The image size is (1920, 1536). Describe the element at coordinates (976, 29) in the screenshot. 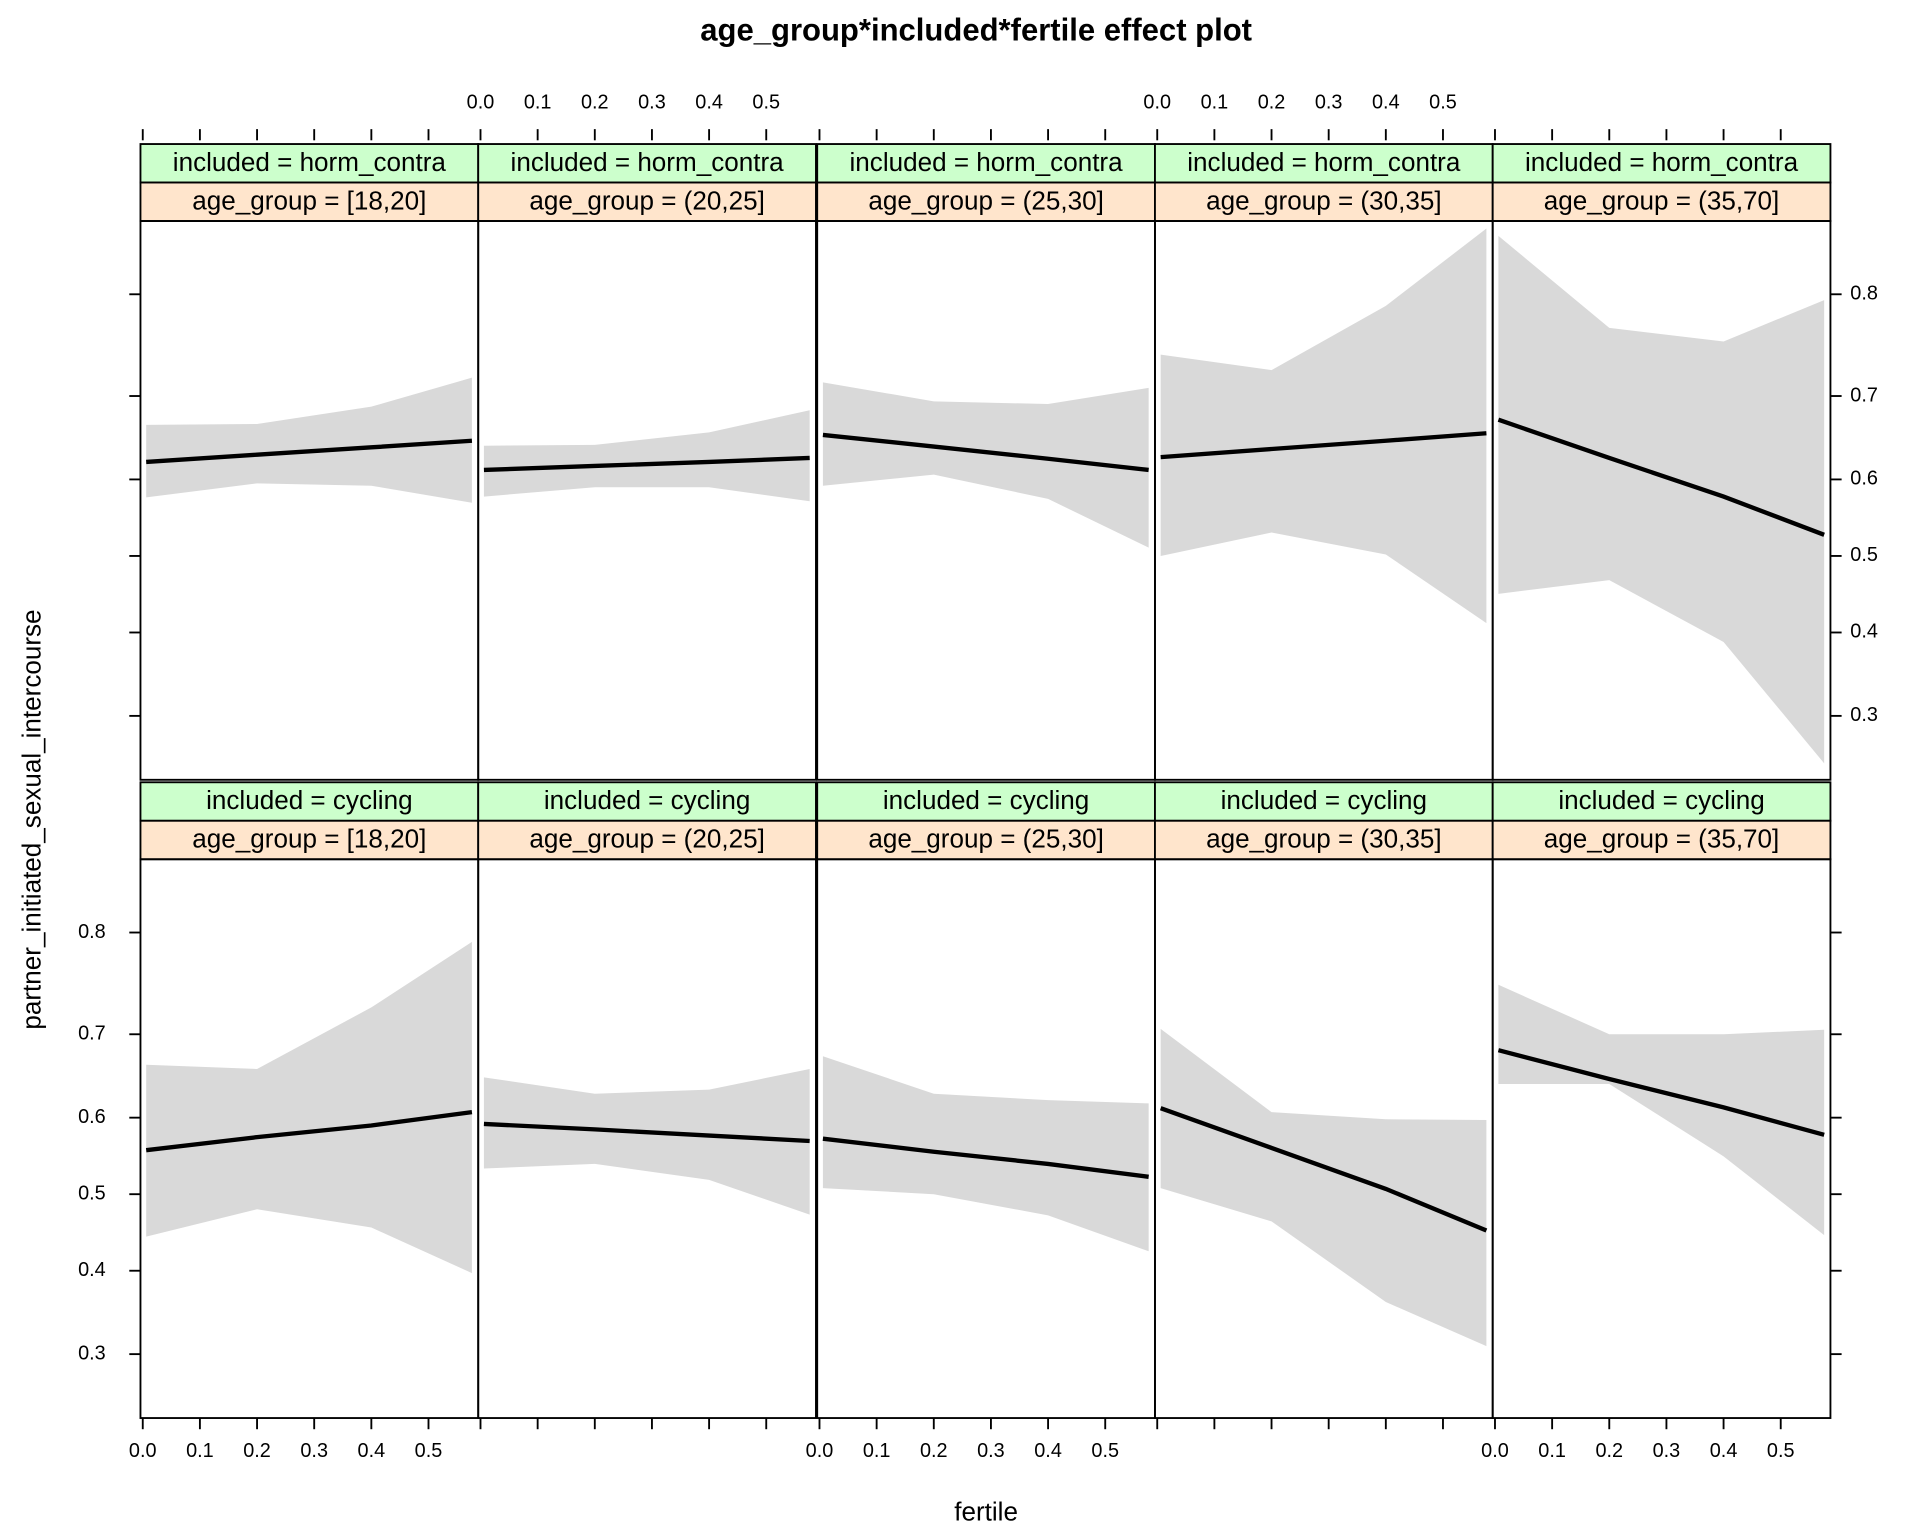

I see `chart-title: age_group*included*fertile effect plot` at that location.